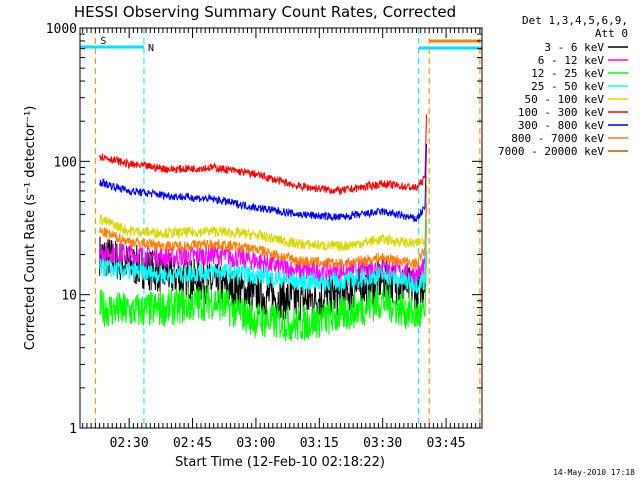  I want to click on x-tick-label: 03:00, so click(255, 443).